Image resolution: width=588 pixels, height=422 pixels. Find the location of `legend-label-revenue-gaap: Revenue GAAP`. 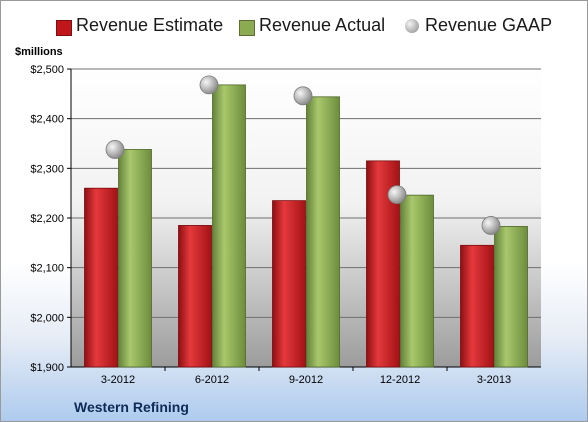

legend-label-revenue-gaap: Revenue GAAP is located at coordinates (489, 25).